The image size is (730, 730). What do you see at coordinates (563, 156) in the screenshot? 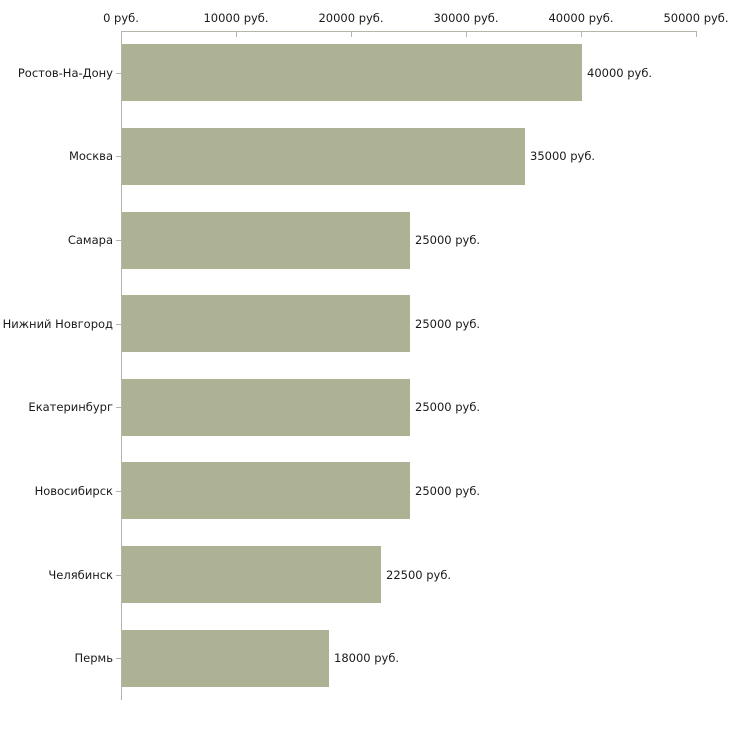
I see `bar-value-label: 35000 руб.` at bounding box center [563, 156].